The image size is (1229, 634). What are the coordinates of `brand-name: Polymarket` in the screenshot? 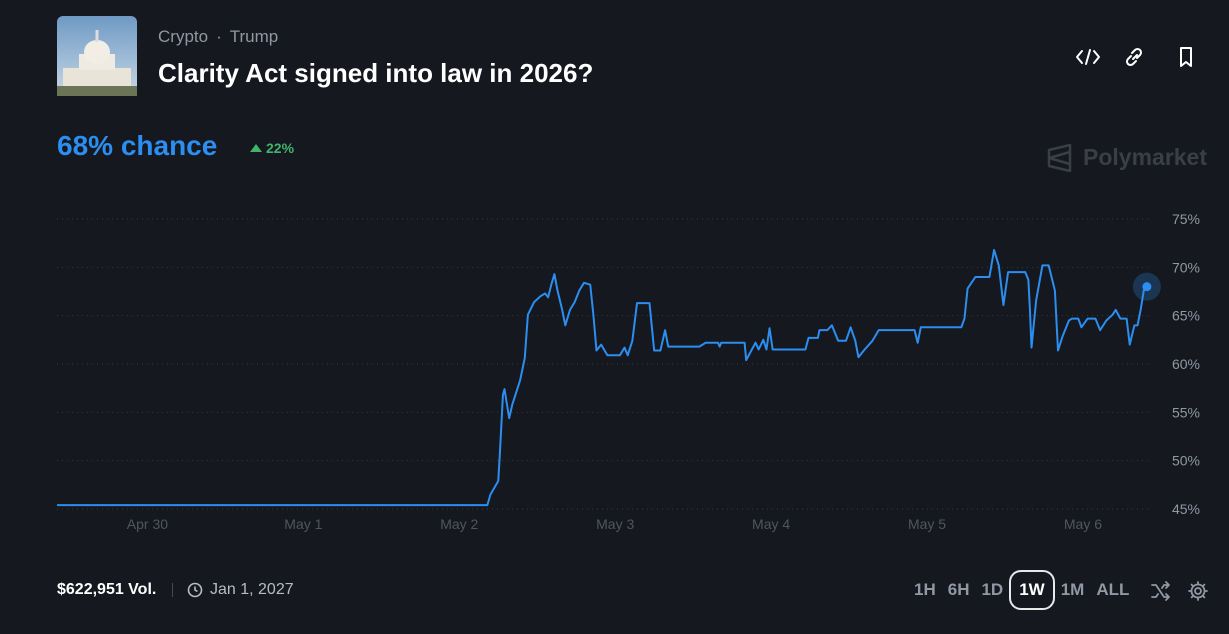 It's located at (1145, 157).